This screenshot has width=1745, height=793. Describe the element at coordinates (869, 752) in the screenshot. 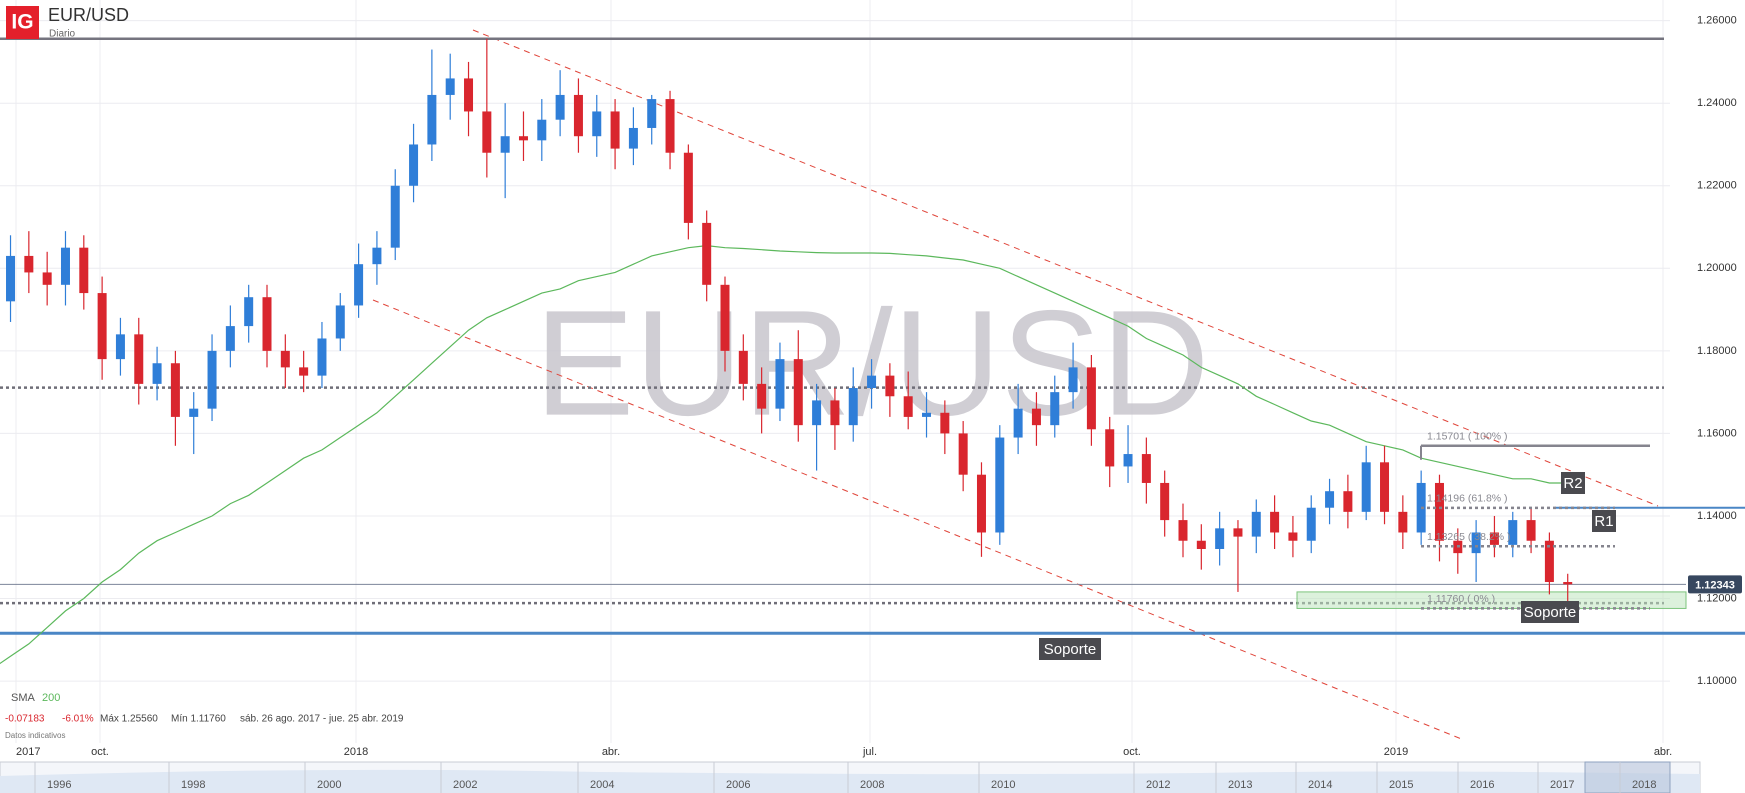

I see `x-tick-label: jul.` at that location.